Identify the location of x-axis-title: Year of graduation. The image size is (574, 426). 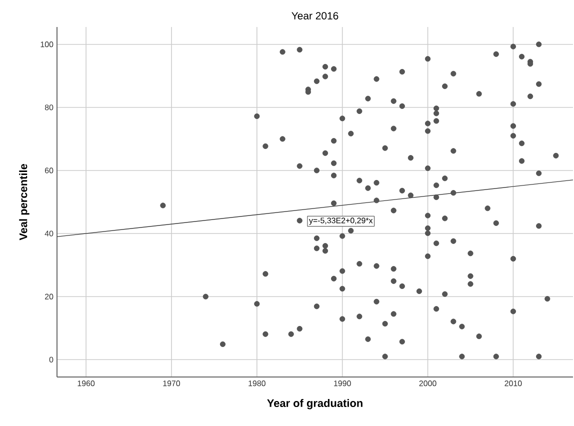
(314, 404).